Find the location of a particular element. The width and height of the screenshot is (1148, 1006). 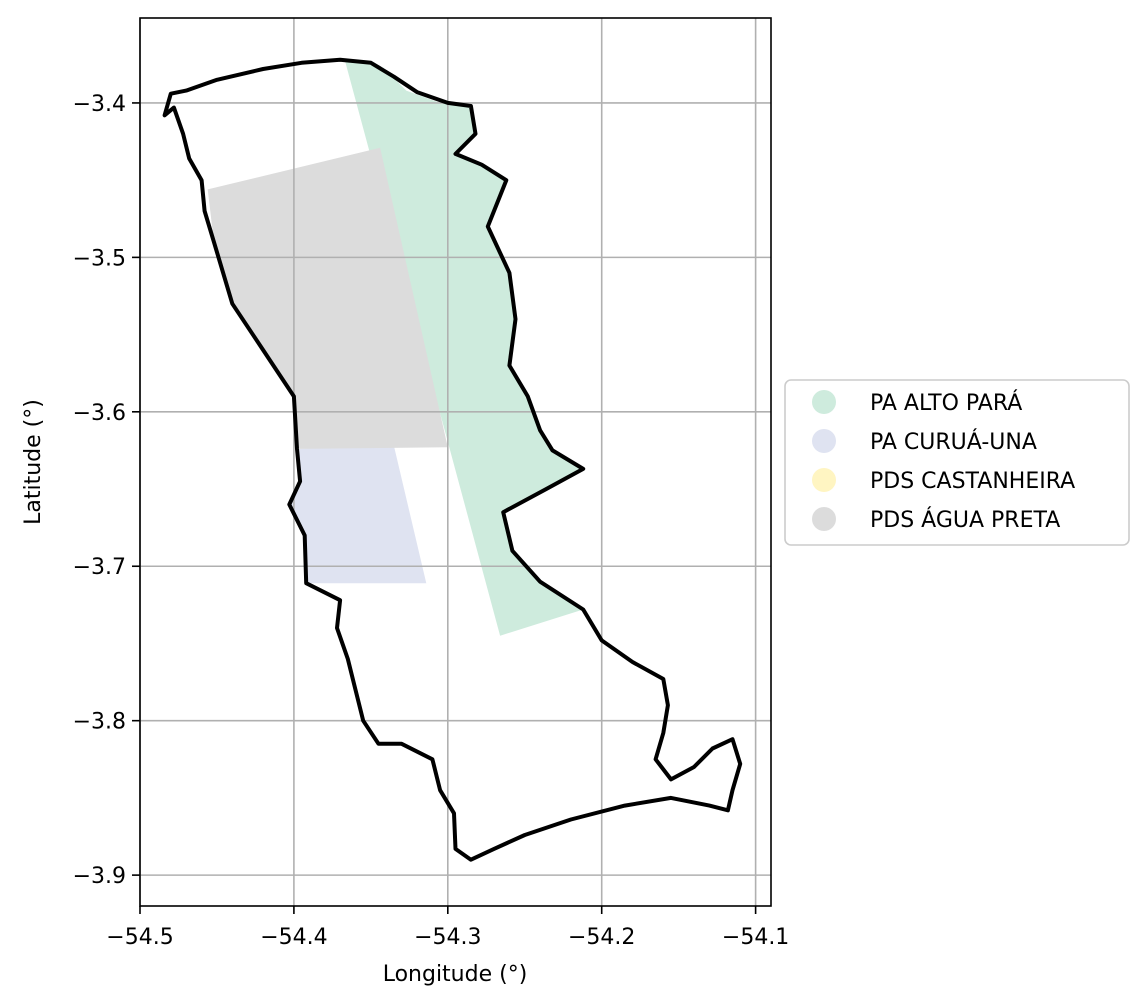

y-tick-label-1: −3.5 is located at coordinates (99, 258).